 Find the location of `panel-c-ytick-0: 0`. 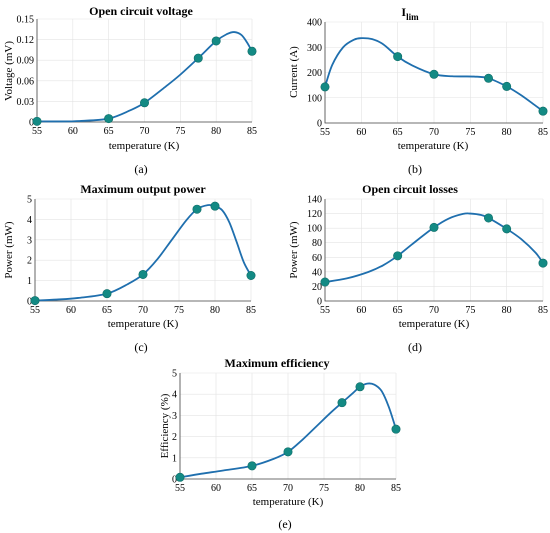

panel-c-ytick-0: 0 is located at coordinates (29, 302).